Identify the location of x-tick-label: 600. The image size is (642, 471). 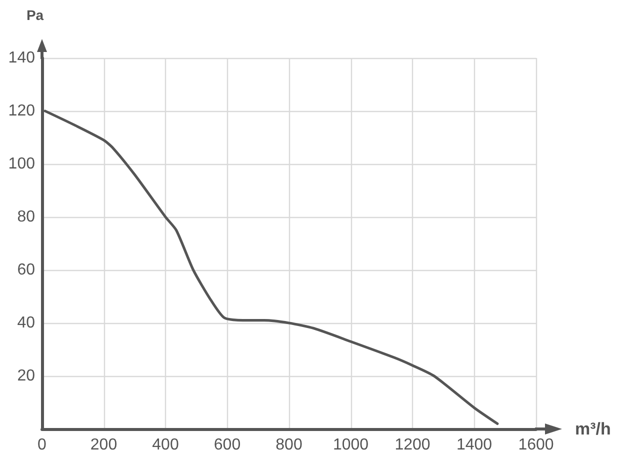
(227, 445).